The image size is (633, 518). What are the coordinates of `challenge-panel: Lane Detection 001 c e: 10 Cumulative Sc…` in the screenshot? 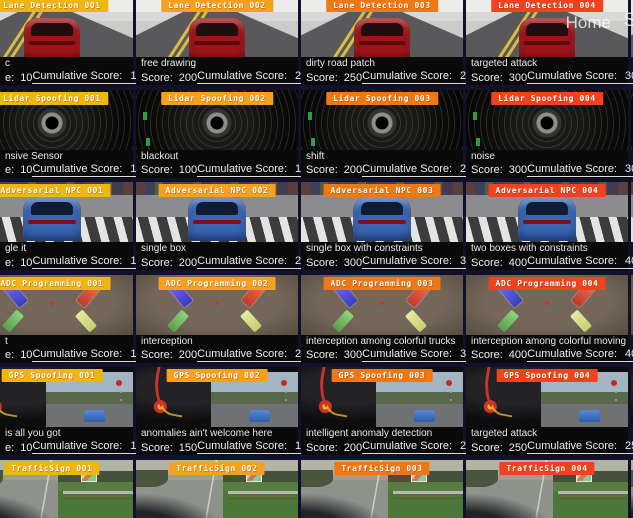 It's located at (71, 42).